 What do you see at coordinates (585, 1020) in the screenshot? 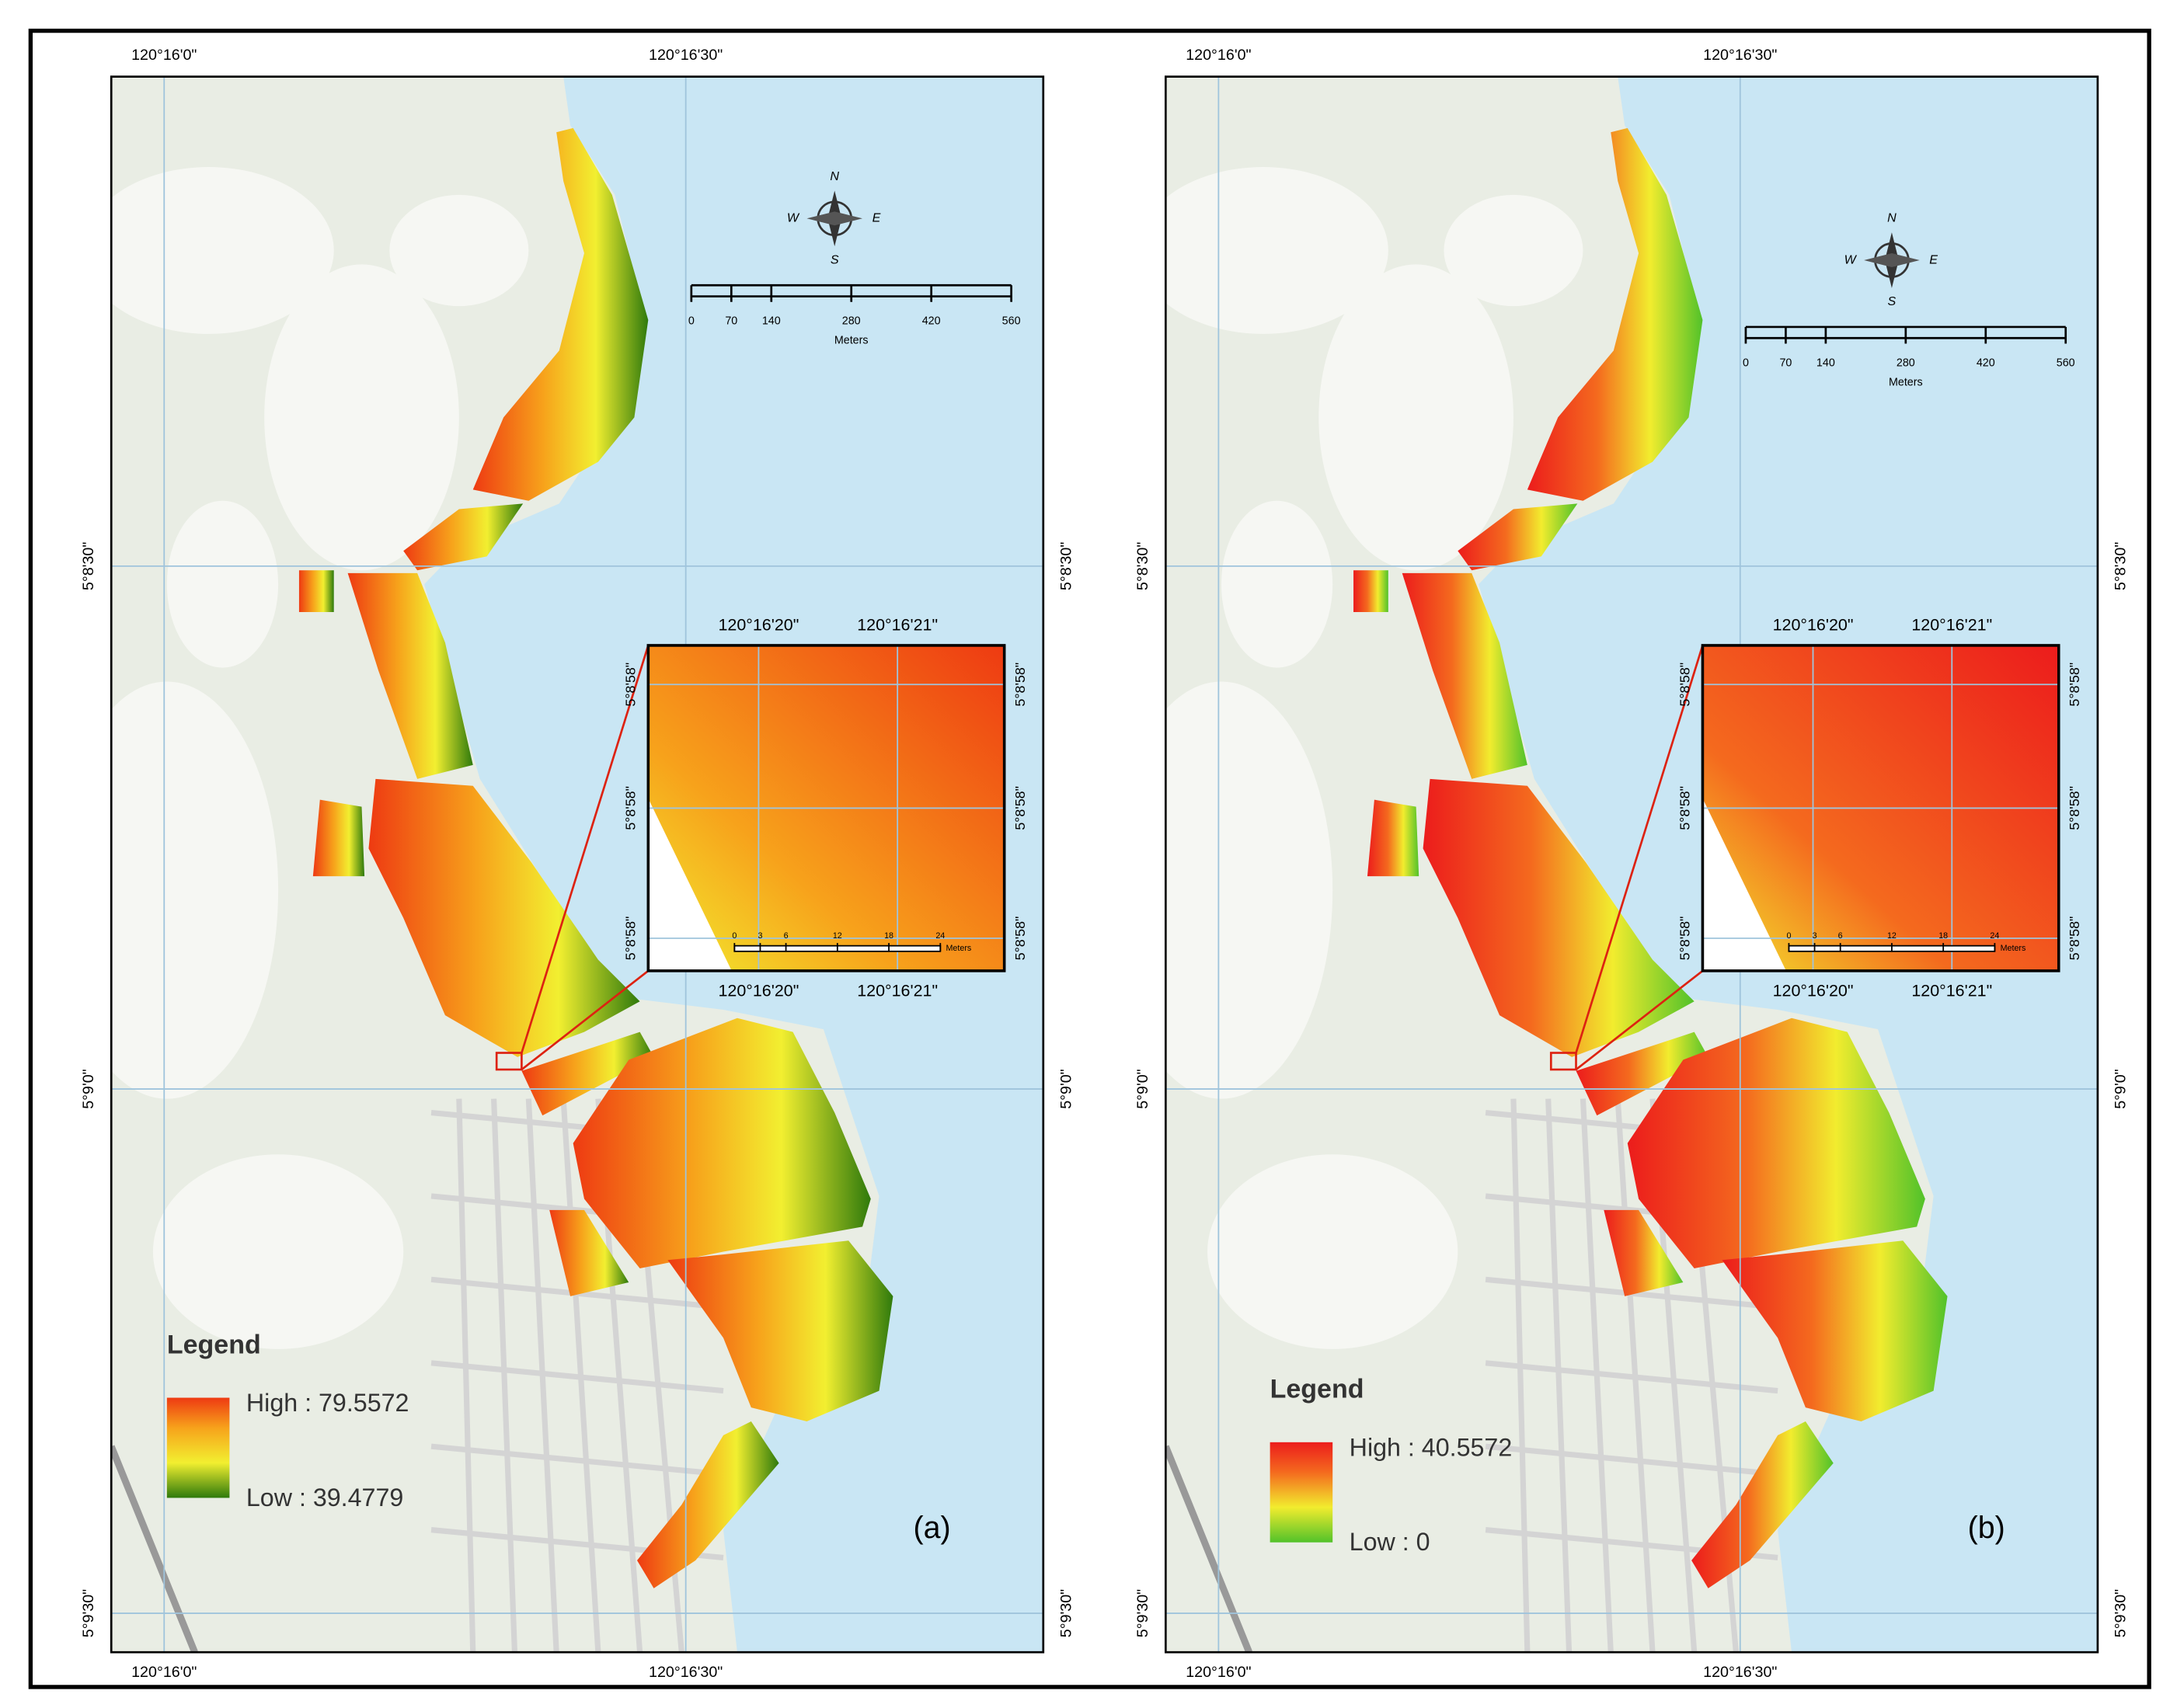
I see `locator-line` at bounding box center [585, 1020].